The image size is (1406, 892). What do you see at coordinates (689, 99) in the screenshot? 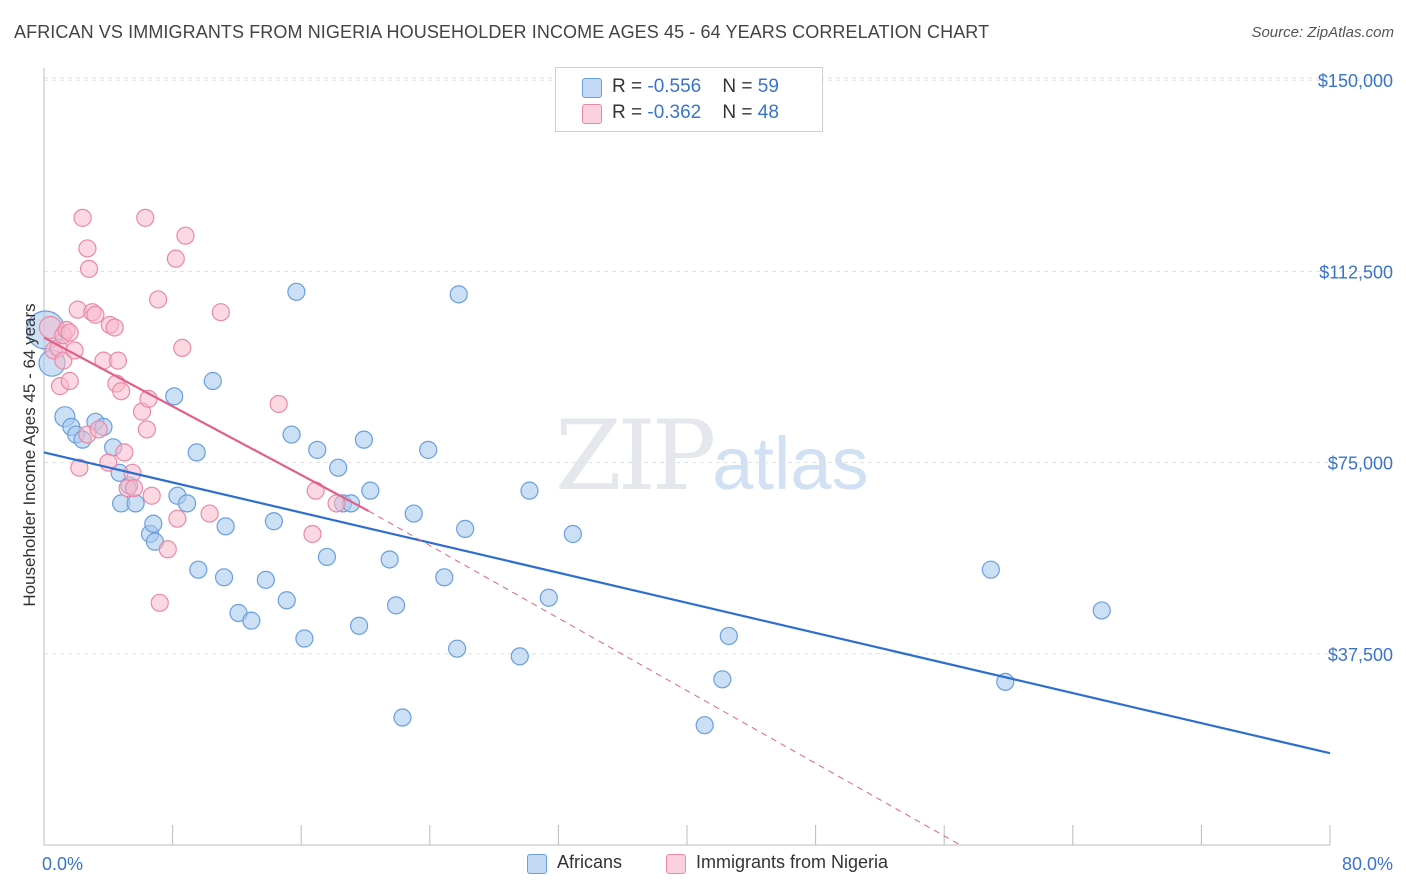
I see `correlation-legend: R = -0.556 N = 59 R = -0.362 N = 48` at bounding box center [689, 99].